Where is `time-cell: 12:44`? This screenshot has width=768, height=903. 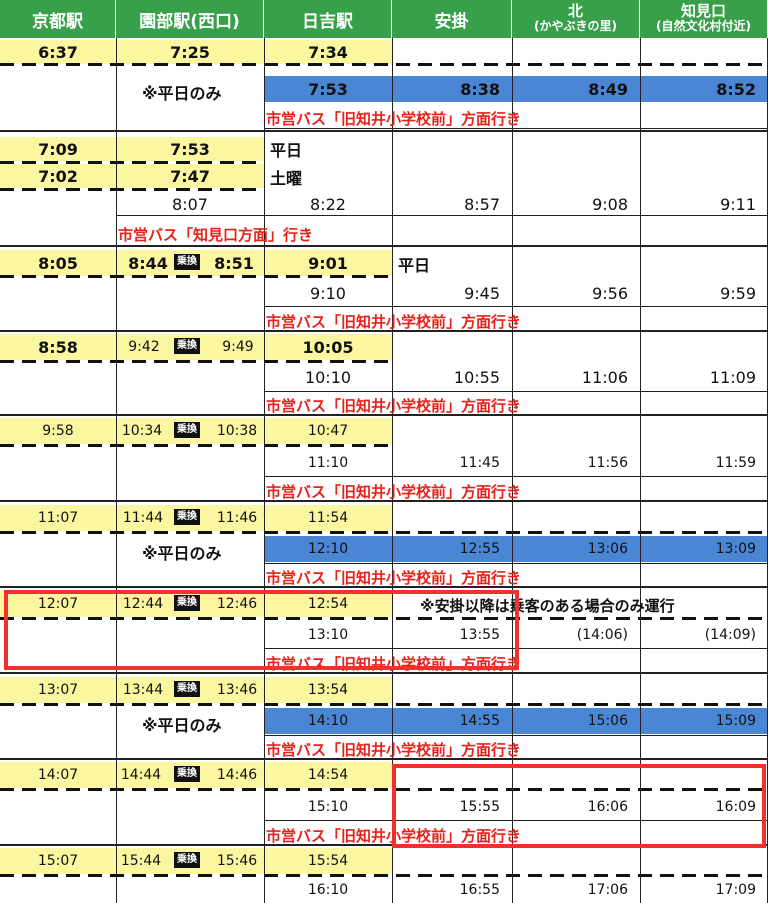
time-cell: 12:44 is located at coordinates (143, 604).